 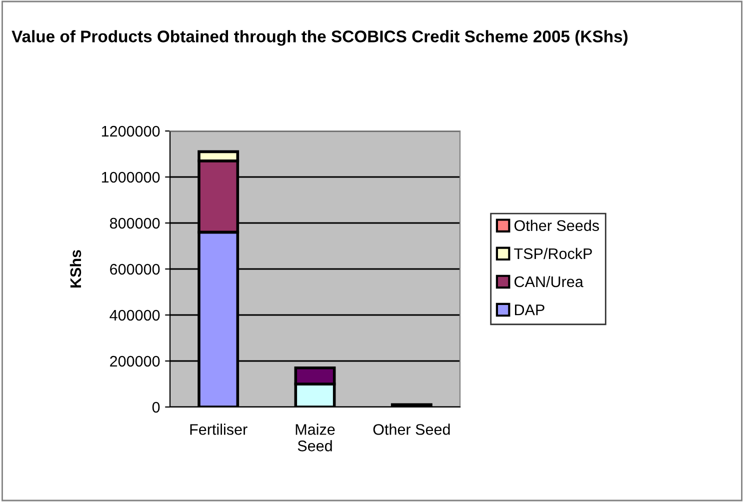 What do you see at coordinates (131, 177) in the screenshot?
I see `y-tick-label: 1000000` at bounding box center [131, 177].